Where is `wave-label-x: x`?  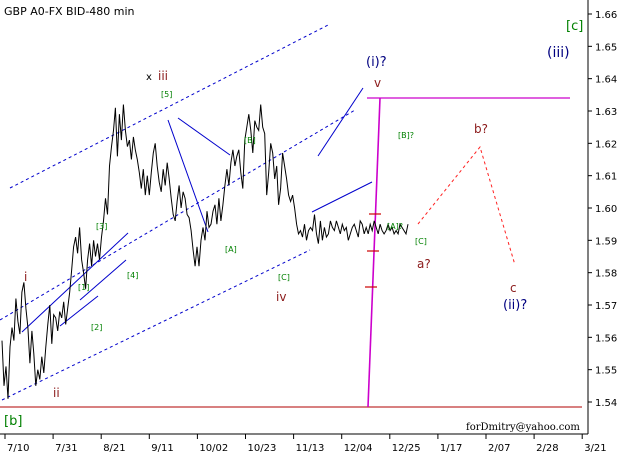 wave-label-x: x is located at coordinates (149, 77).